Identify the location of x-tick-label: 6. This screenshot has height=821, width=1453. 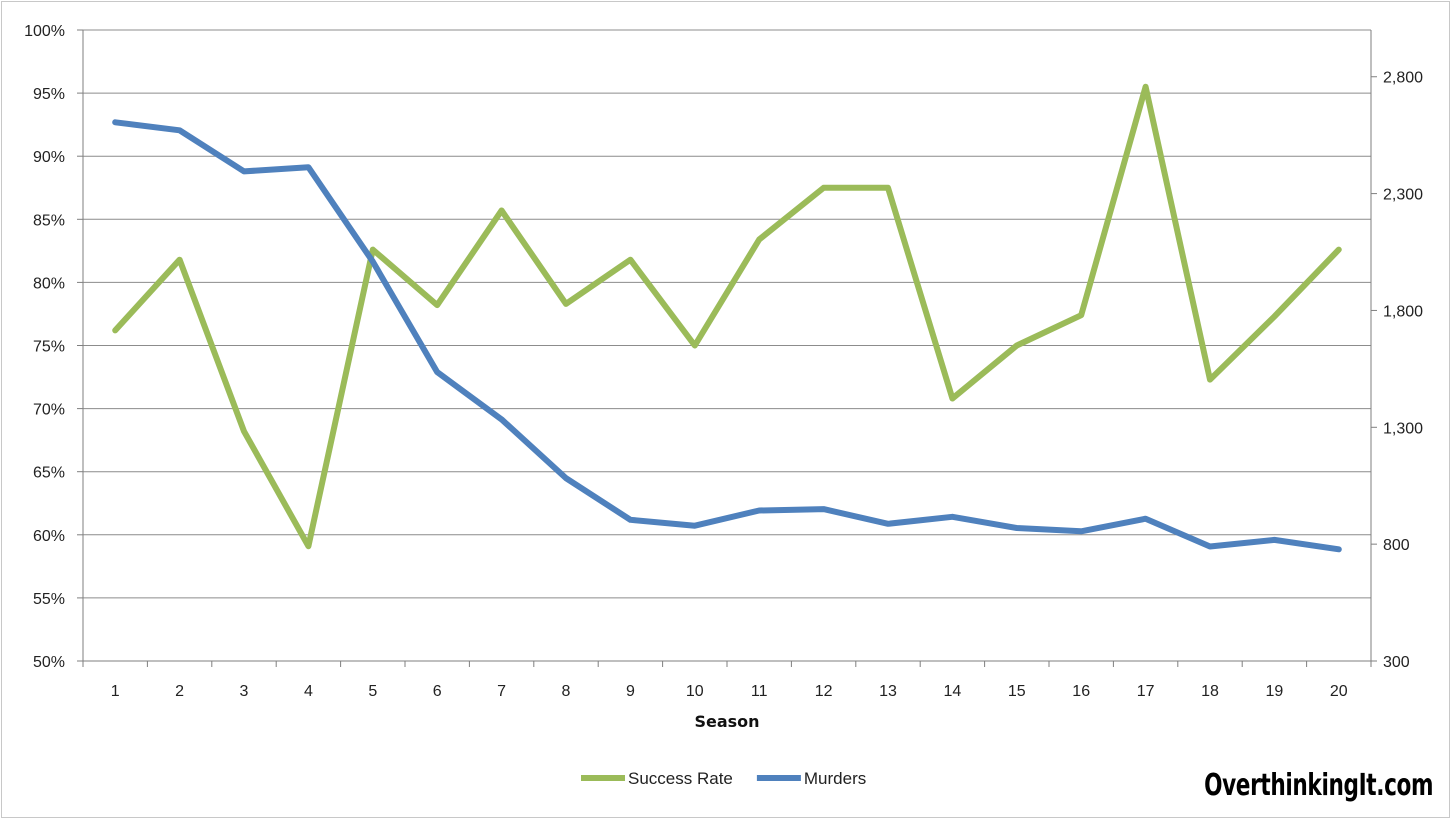
(437, 691).